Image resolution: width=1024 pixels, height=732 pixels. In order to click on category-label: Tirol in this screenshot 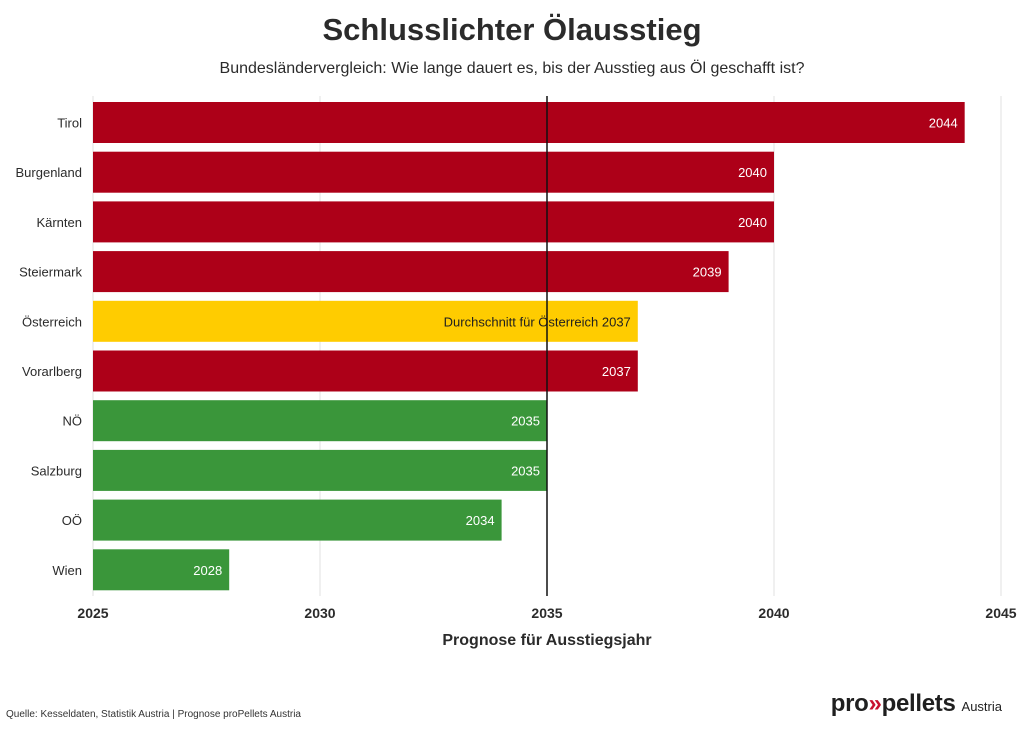, I will do `click(69, 123)`.